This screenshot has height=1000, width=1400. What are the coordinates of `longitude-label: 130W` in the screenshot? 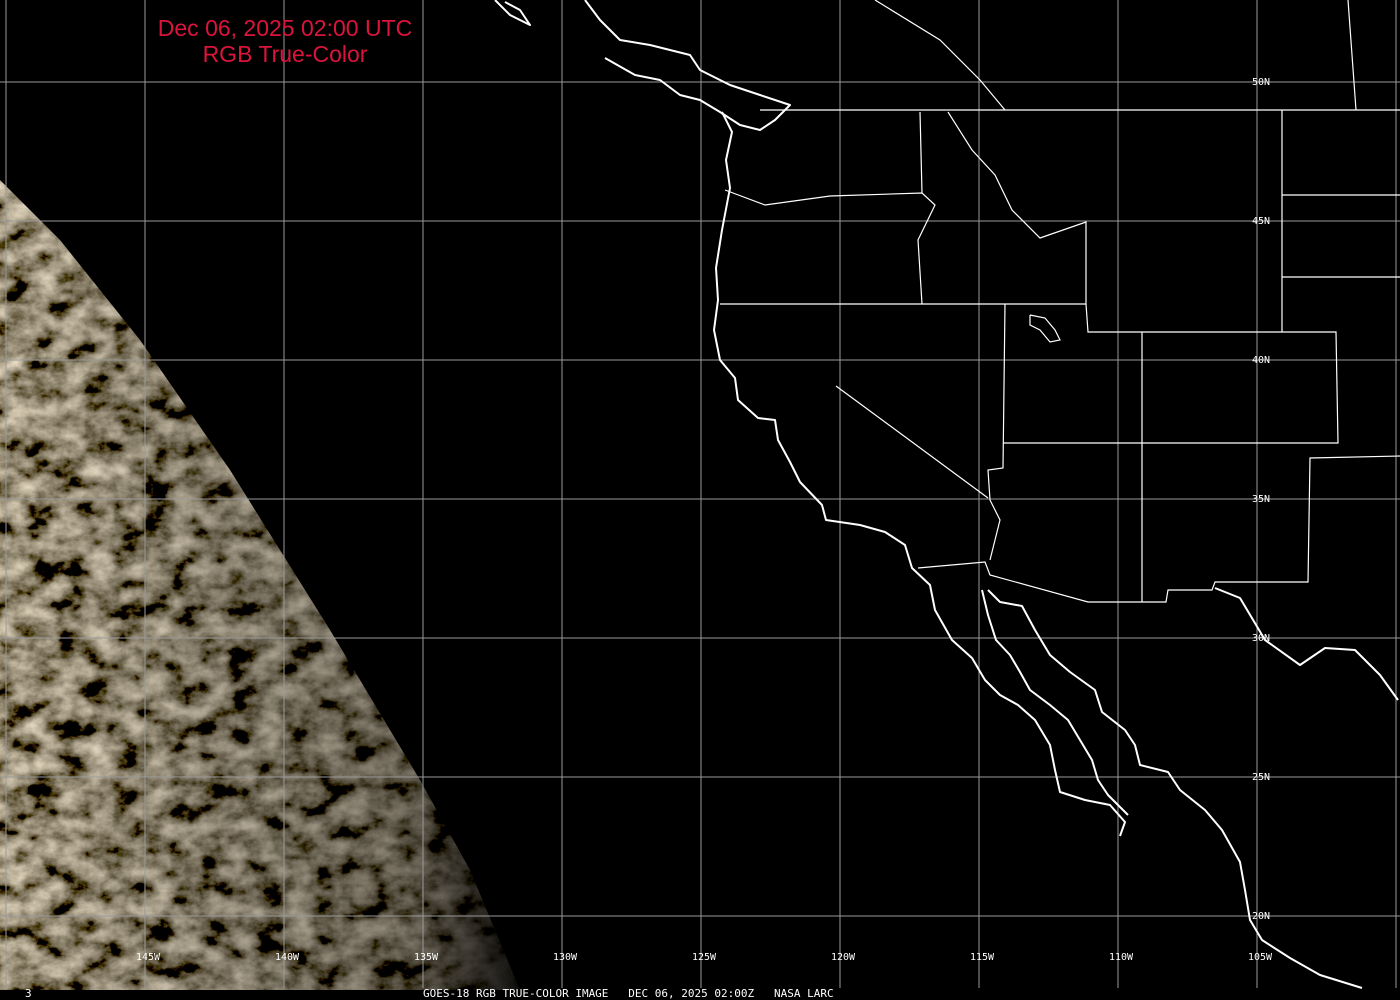 It's located at (565, 957).